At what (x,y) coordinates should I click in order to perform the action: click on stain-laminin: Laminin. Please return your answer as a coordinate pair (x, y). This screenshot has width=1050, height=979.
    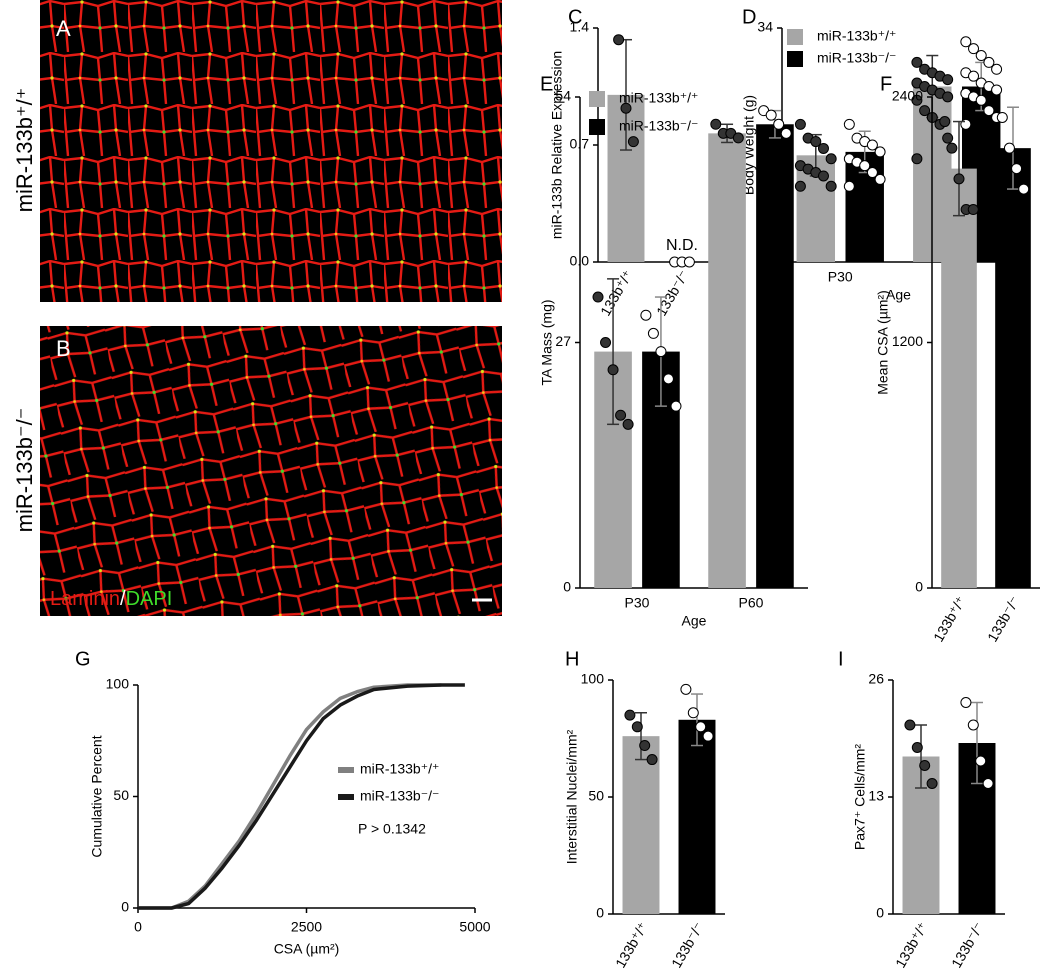
    Looking at the image, I should click on (85, 599).